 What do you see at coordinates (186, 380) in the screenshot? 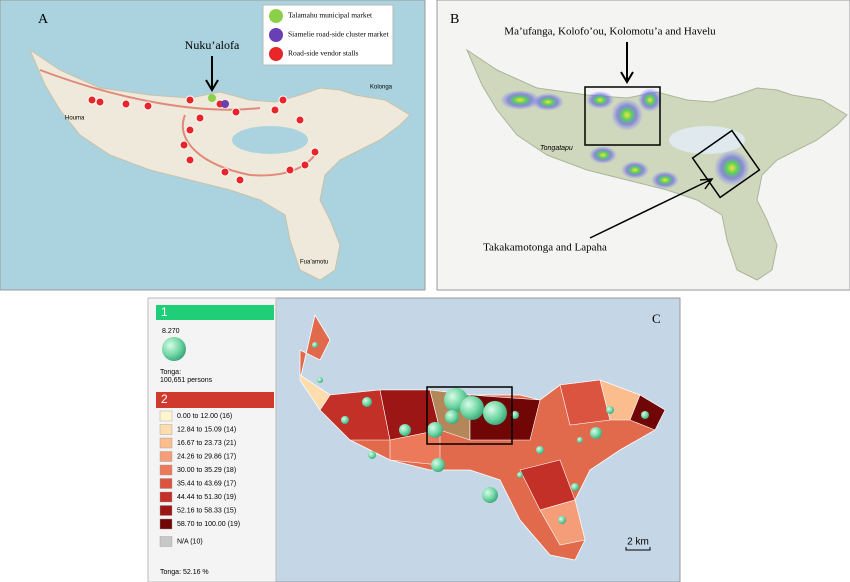
I see `legend-text: 100,651 persons` at bounding box center [186, 380].